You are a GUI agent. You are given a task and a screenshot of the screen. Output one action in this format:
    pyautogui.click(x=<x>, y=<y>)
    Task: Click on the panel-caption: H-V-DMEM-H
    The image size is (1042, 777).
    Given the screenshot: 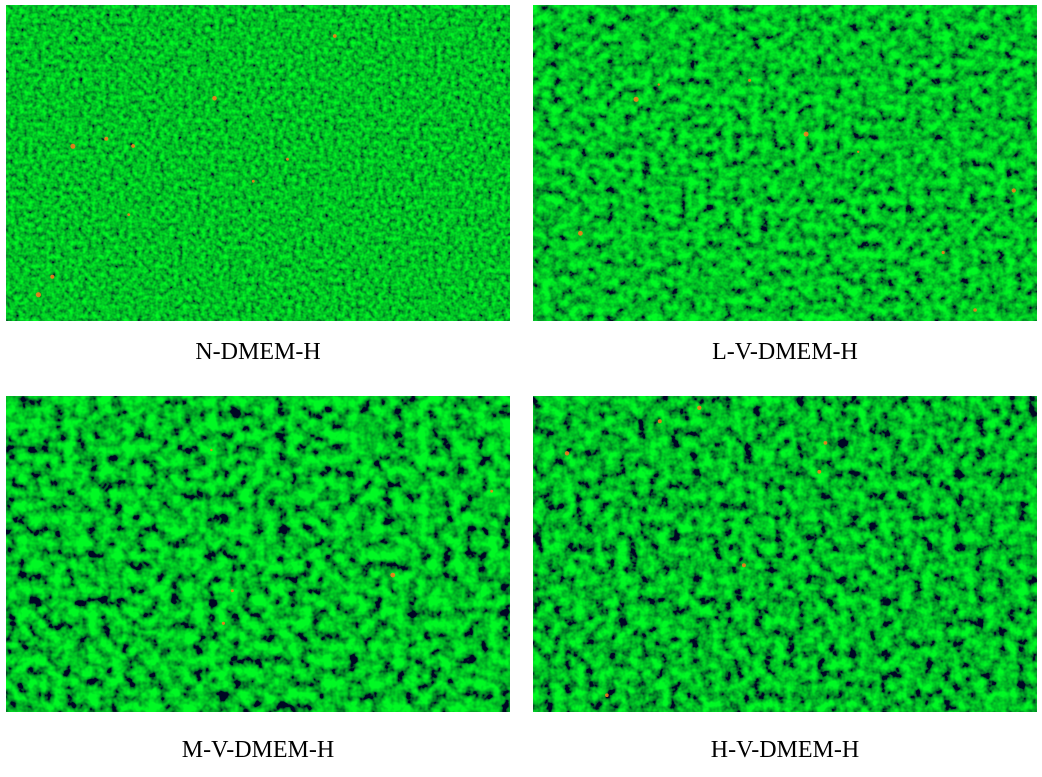 What is the action you would take?
    pyautogui.click(x=785, y=750)
    